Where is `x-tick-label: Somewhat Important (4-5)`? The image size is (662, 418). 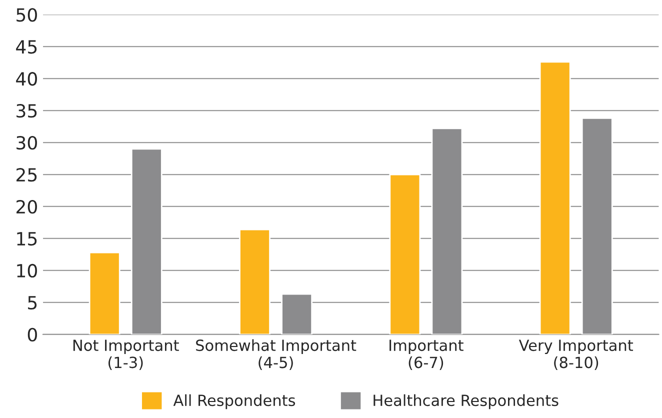 x-tick-label: Somewhat Important (4-5) is located at coordinates (276, 354).